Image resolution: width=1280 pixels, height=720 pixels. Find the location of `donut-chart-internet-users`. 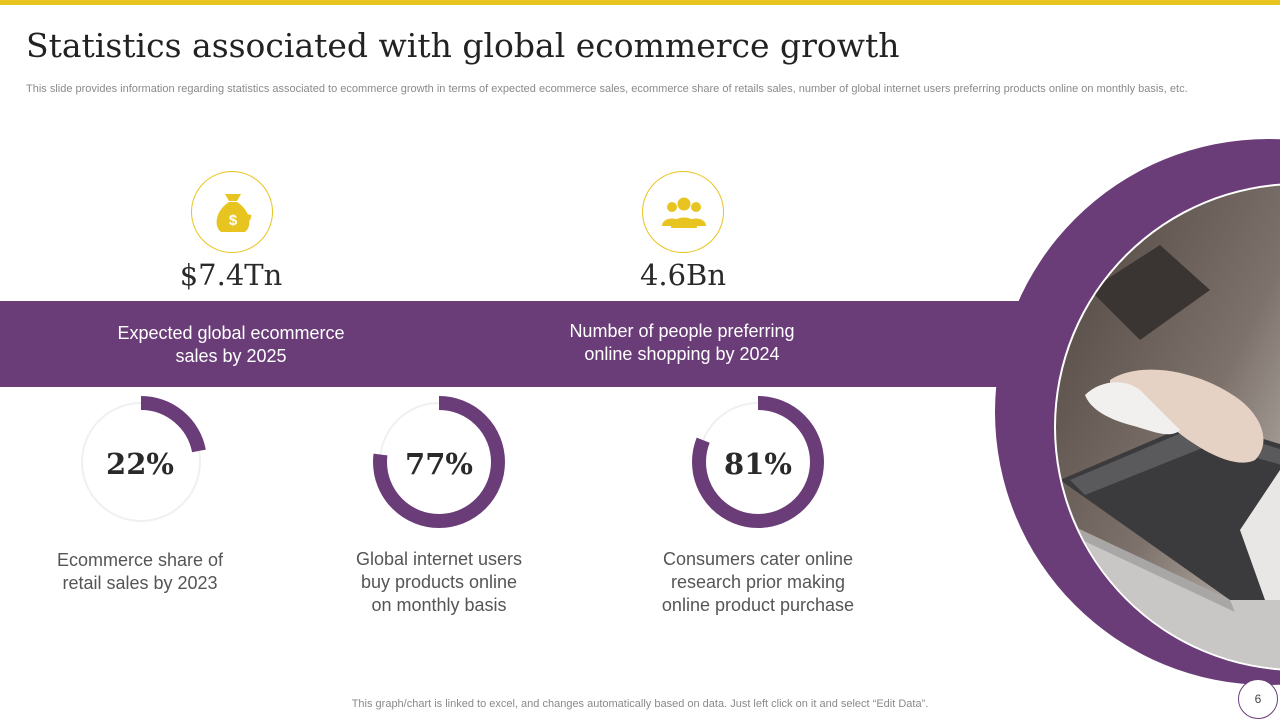

donut-chart-internet-users is located at coordinates (439, 462).